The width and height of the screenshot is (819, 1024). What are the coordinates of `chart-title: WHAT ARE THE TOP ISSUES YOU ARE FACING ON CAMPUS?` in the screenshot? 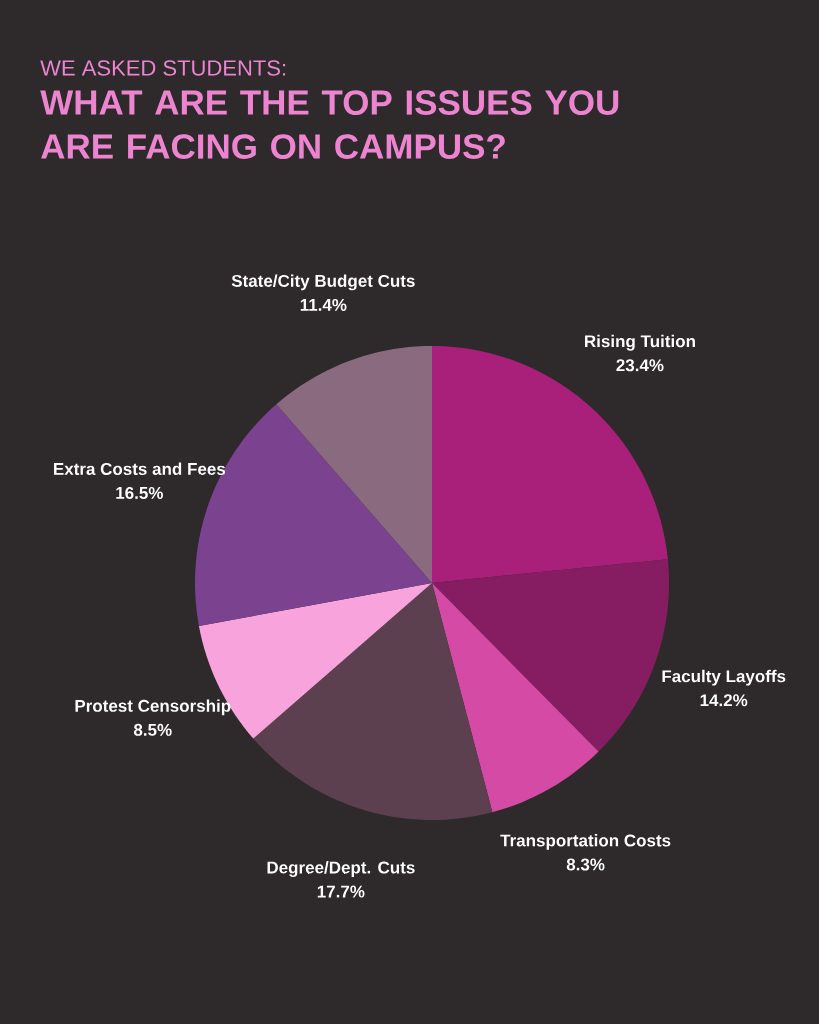 It's located at (329, 124).